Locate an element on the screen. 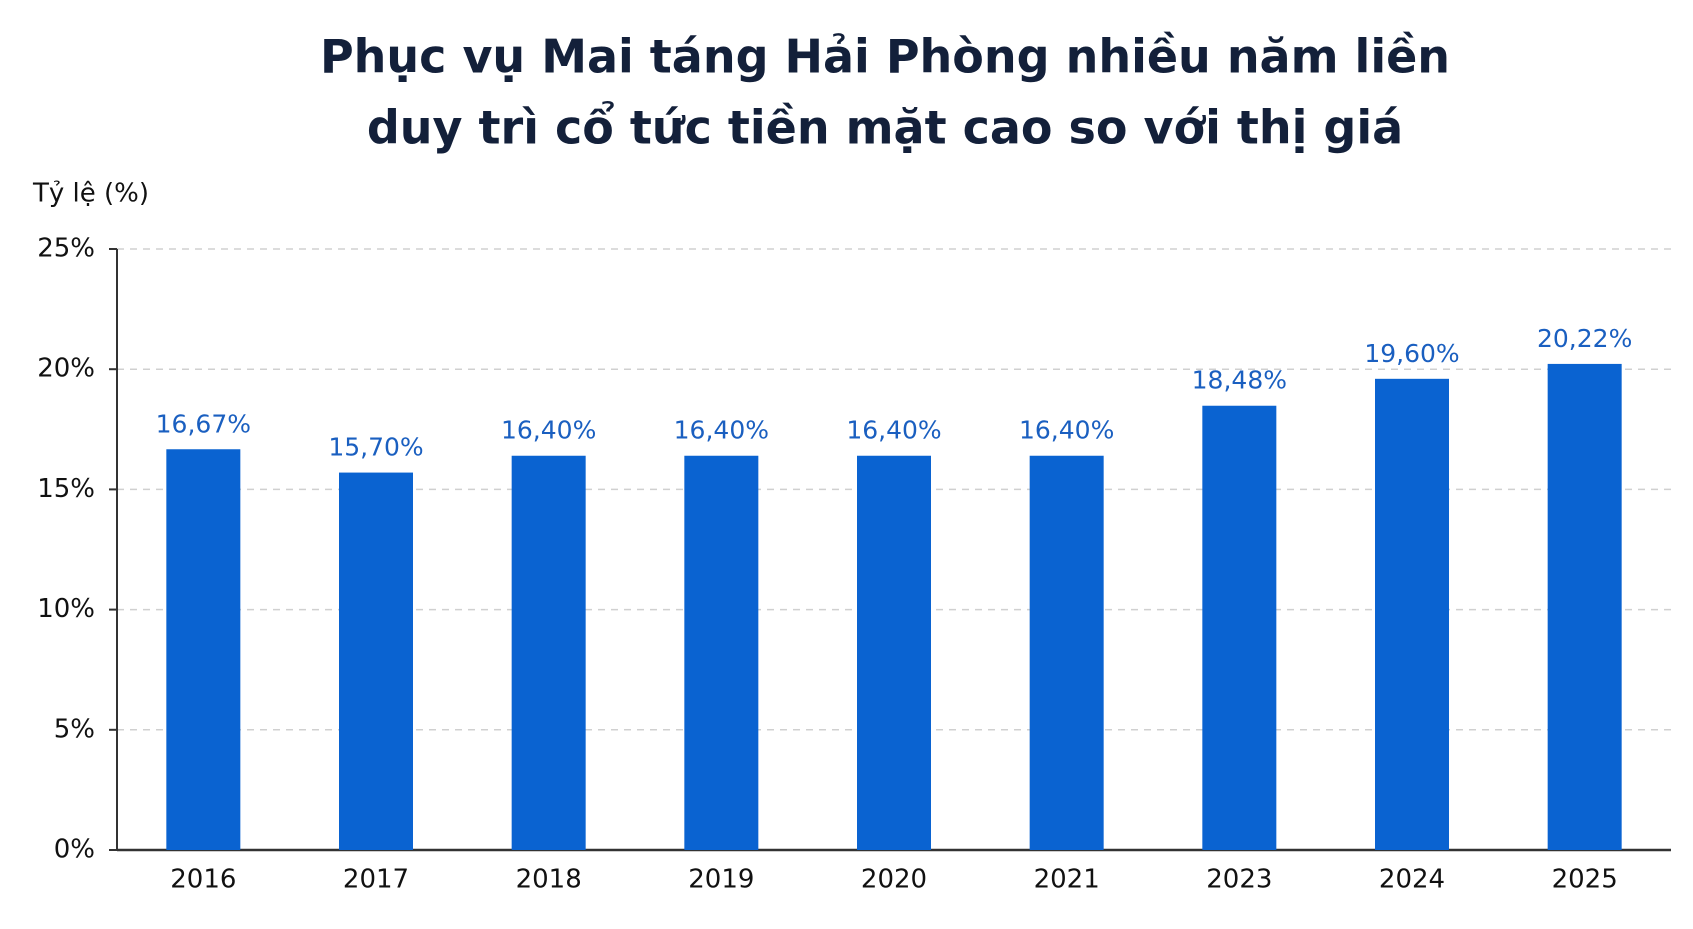 This screenshot has height=929, width=1693. y-tick-label: 25% is located at coordinates (66, 249).